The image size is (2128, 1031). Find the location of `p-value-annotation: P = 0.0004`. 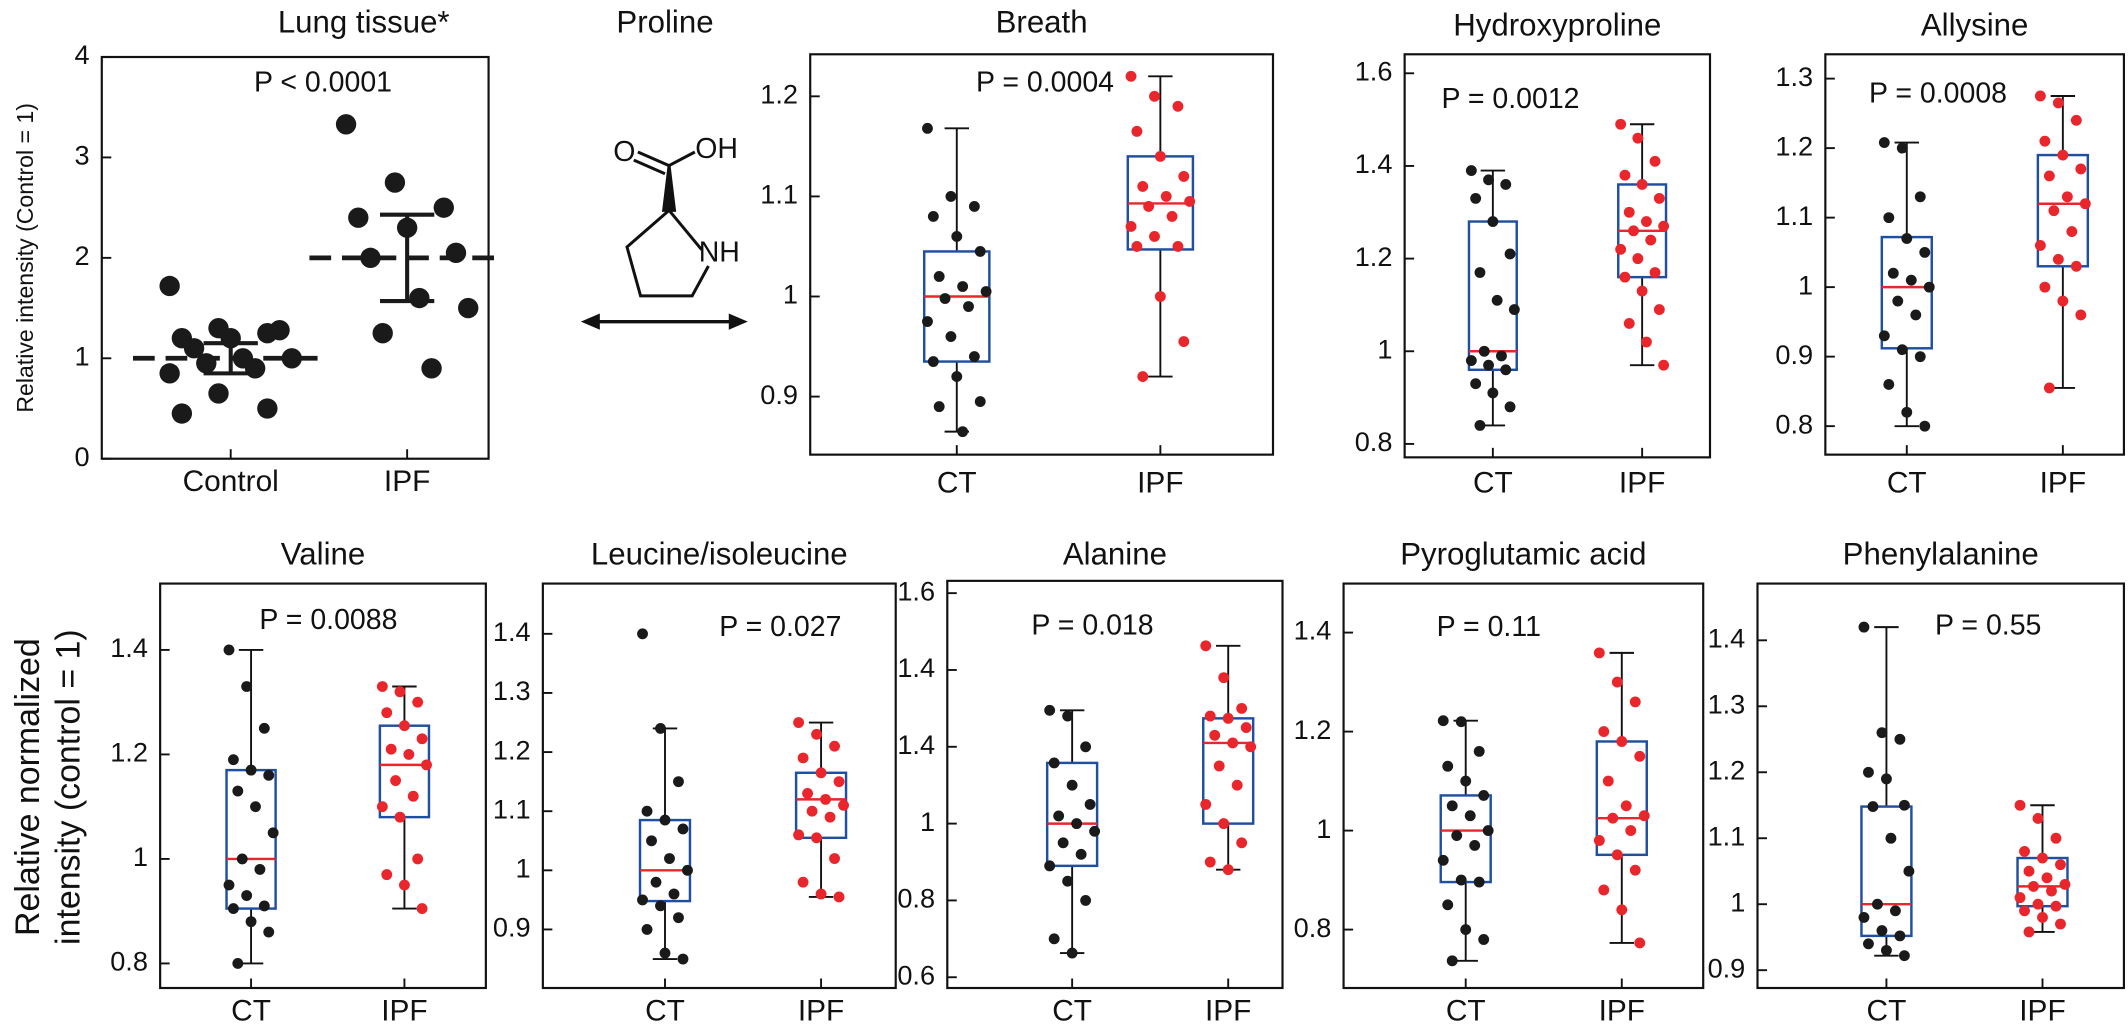

p-value-annotation: P = 0.0004 is located at coordinates (1045, 83).